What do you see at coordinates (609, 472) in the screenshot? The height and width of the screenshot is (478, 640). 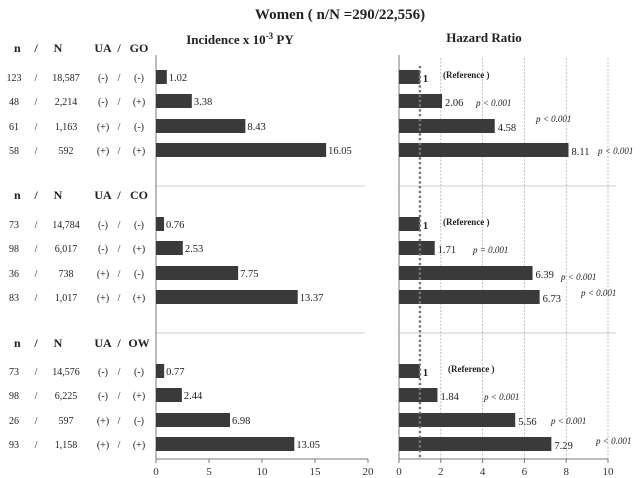 I see `hazard-x-tick-label: 10` at bounding box center [609, 472].